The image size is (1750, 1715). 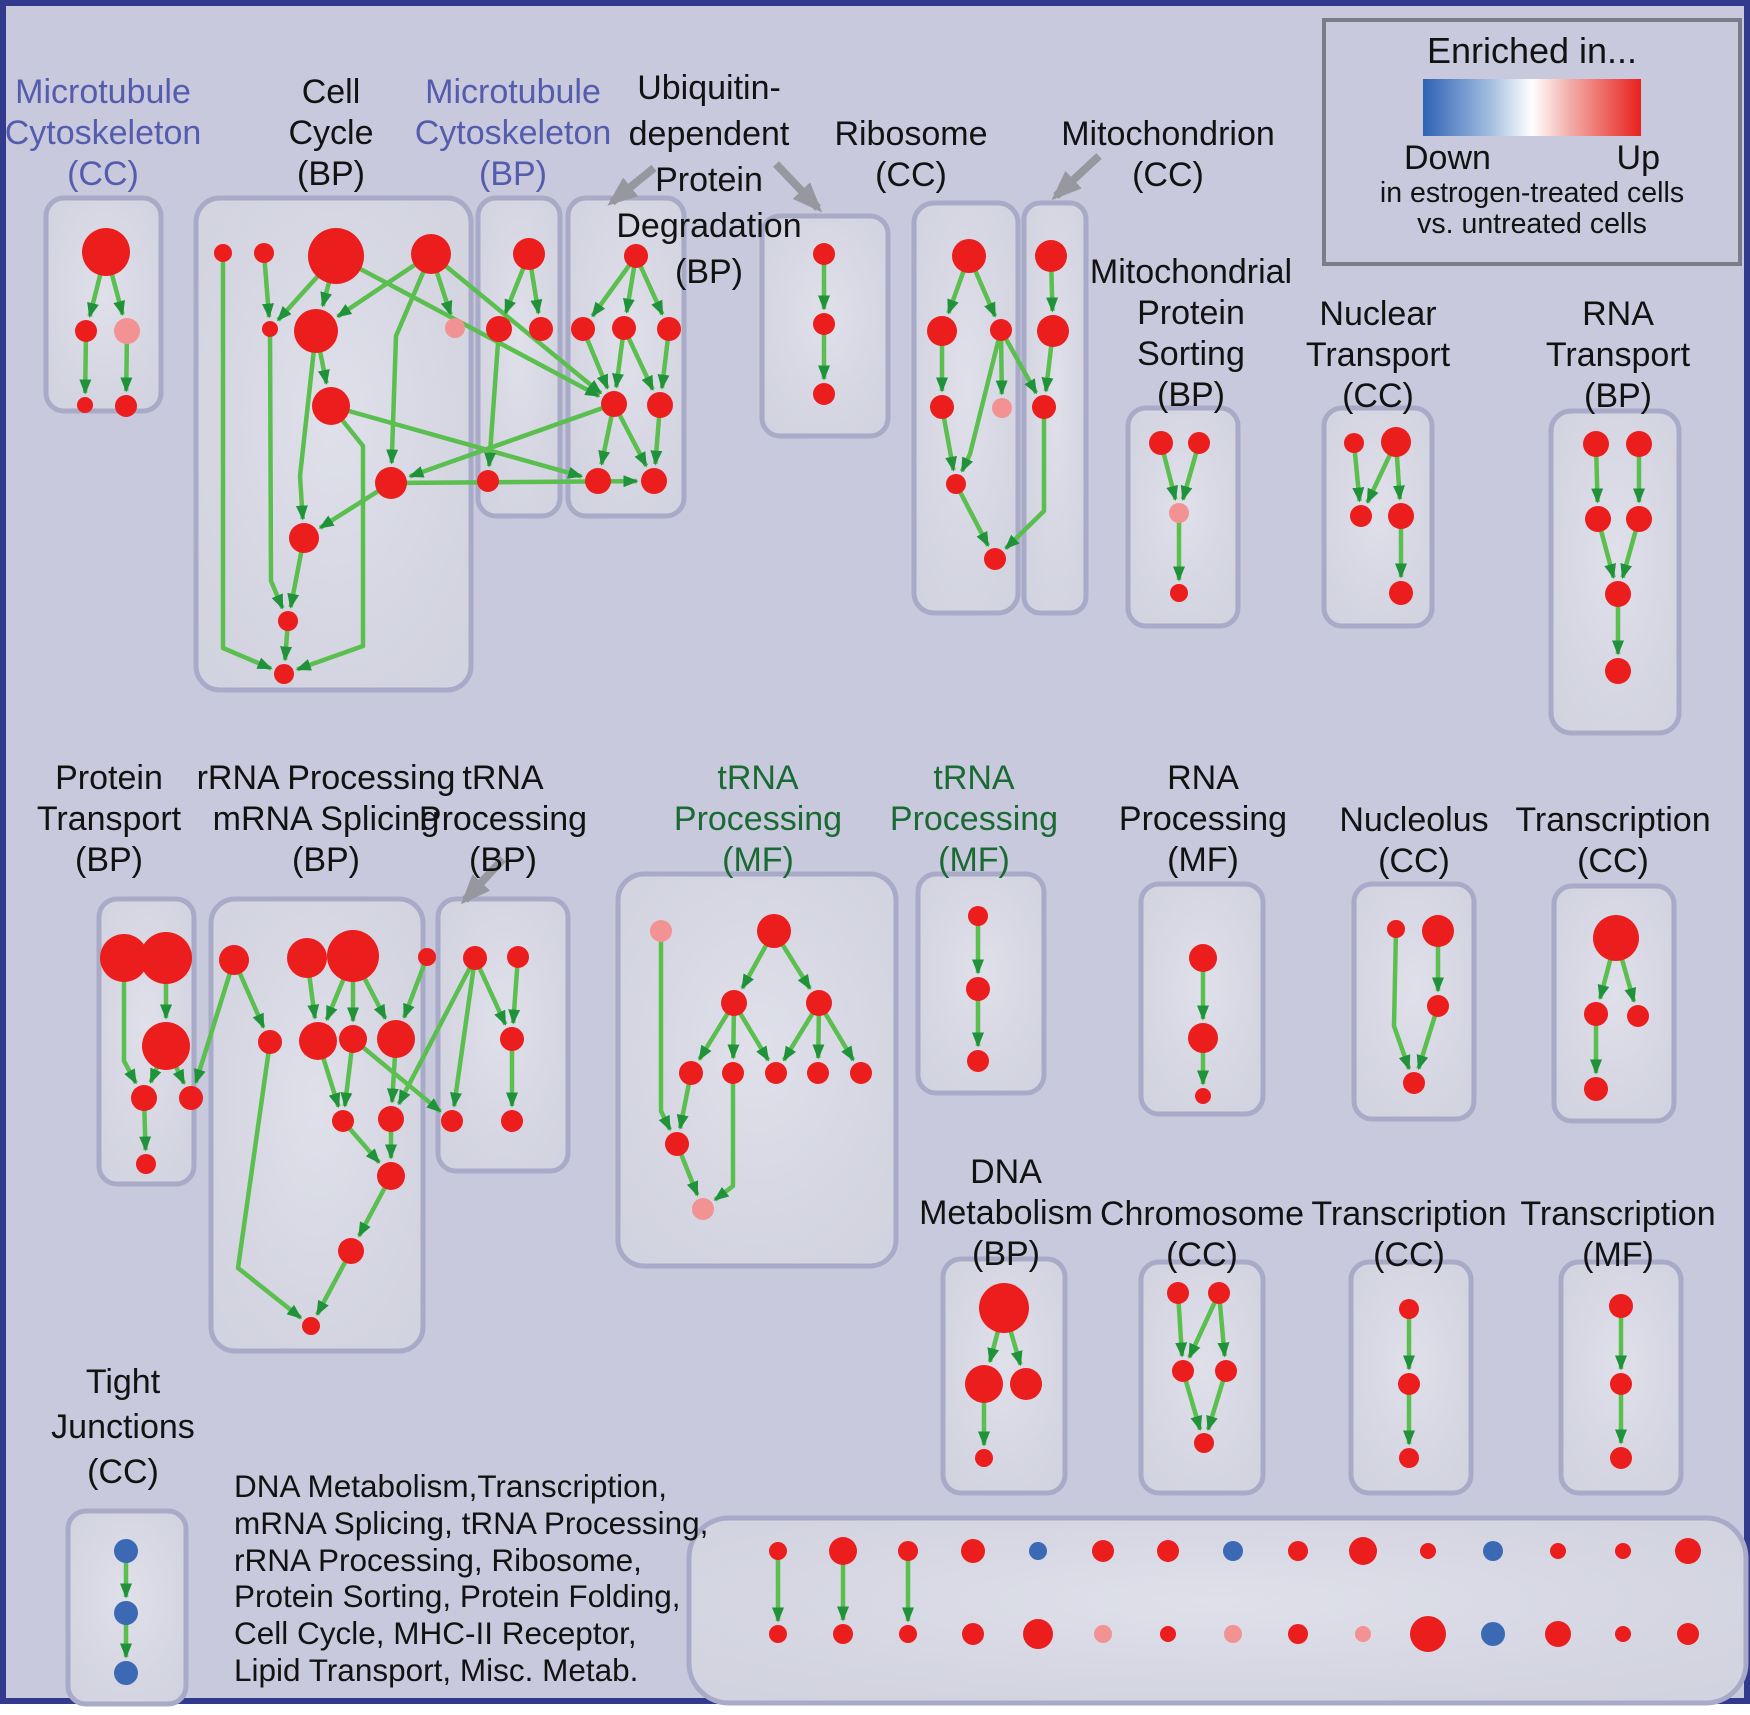 I want to click on node-wt10, so click(x=1363, y=1551).